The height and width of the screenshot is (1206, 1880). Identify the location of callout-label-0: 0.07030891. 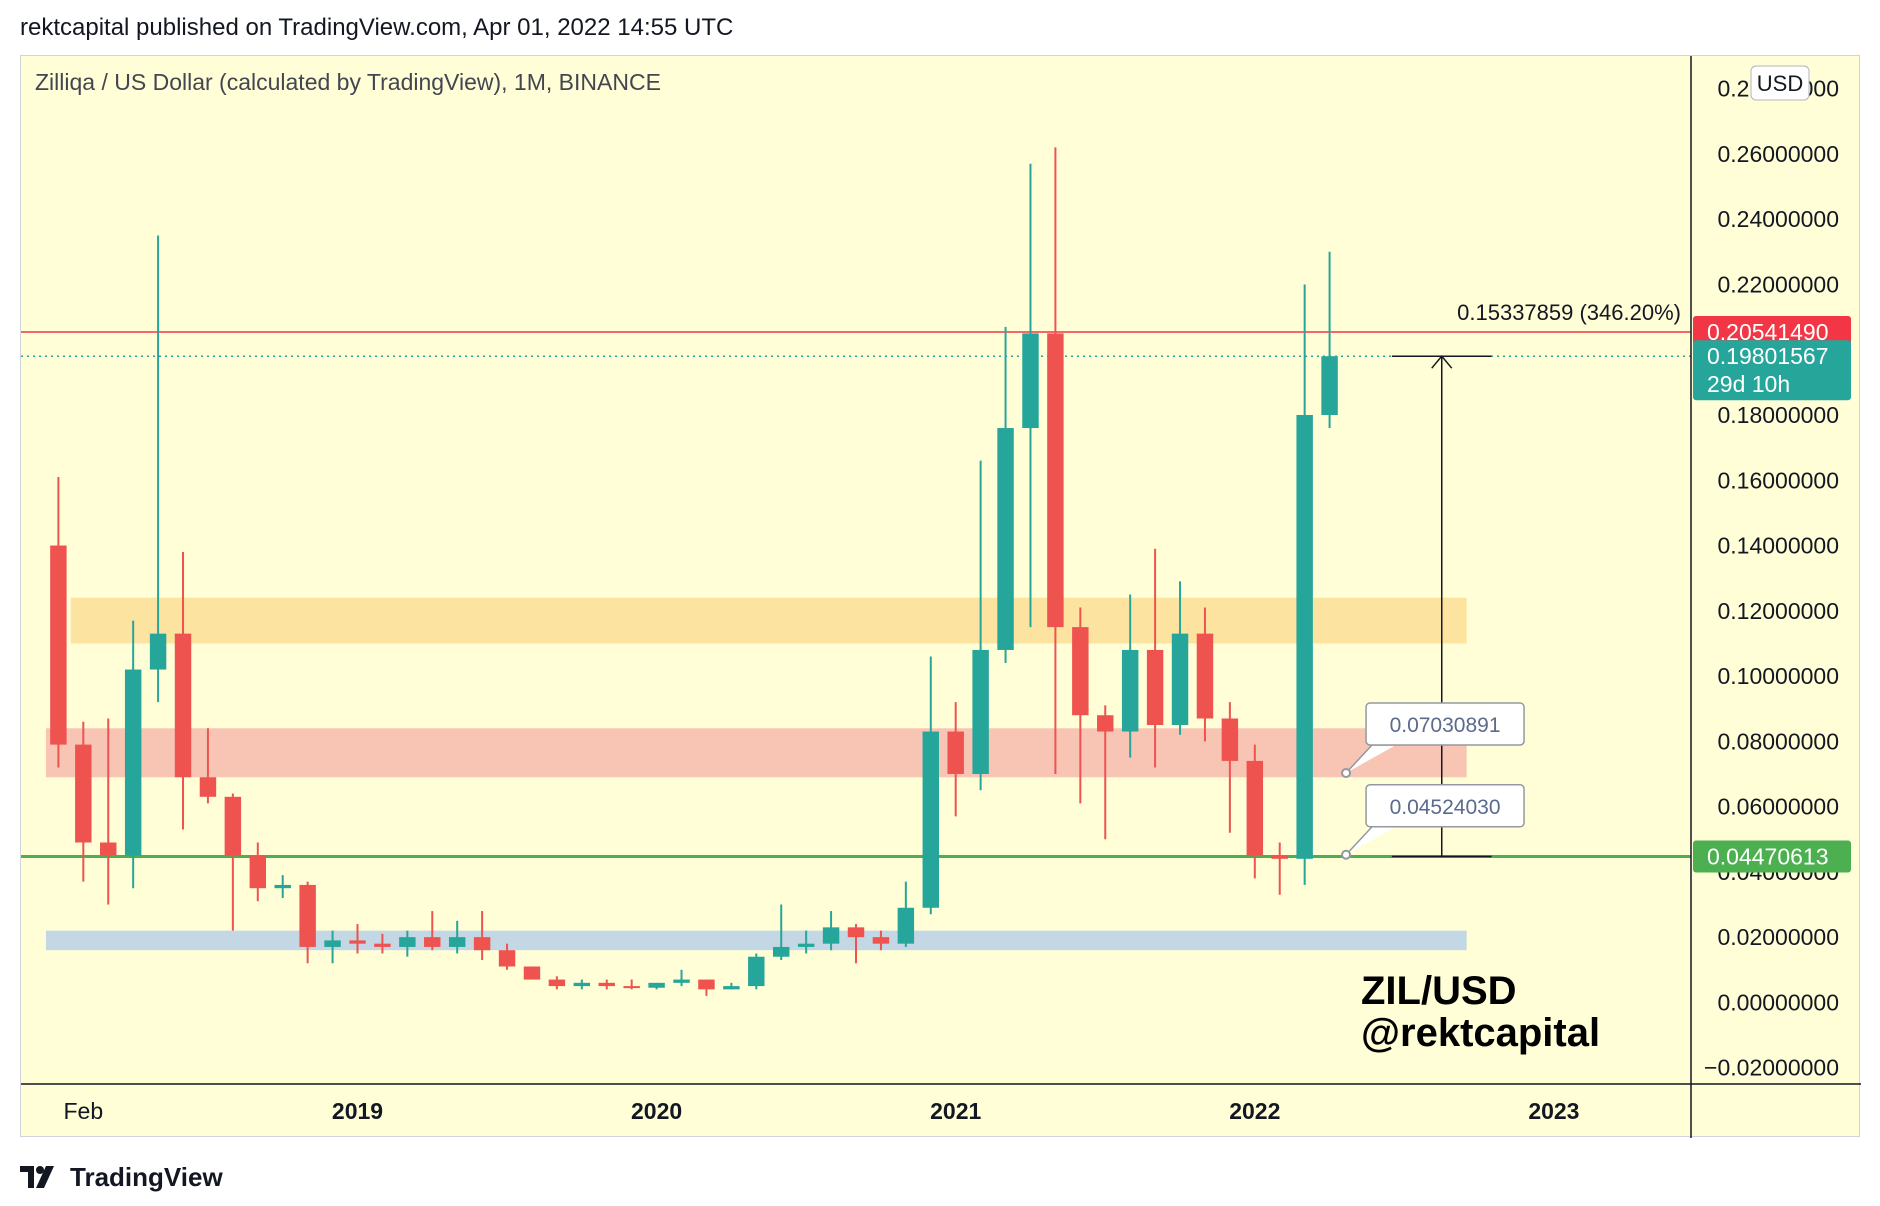
(1445, 725).